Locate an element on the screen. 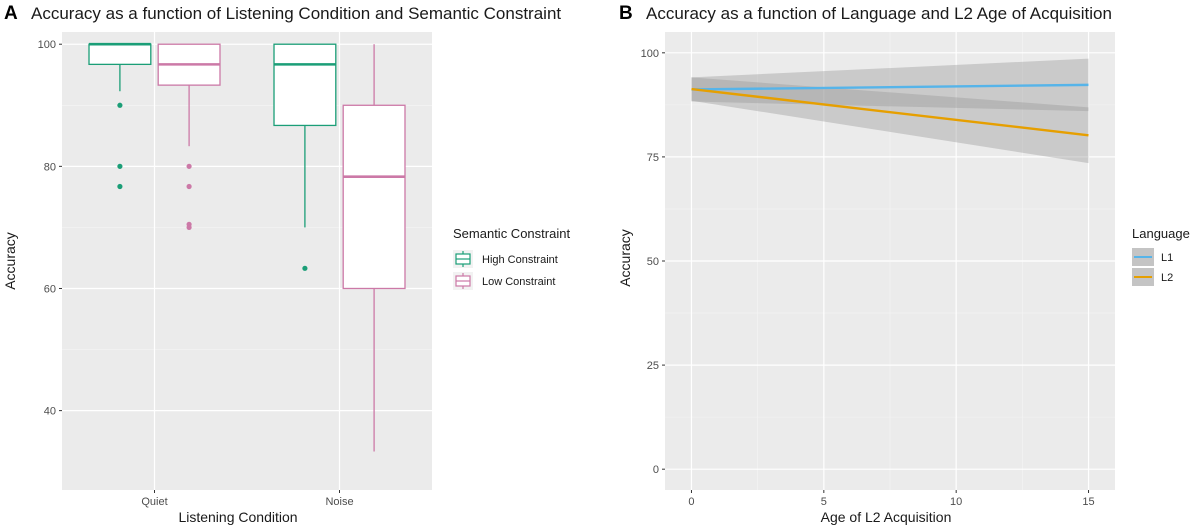 This screenshot has height=529, width=1200. panel-a-y-tick-label: 100 is located at coordinates (47, 45).